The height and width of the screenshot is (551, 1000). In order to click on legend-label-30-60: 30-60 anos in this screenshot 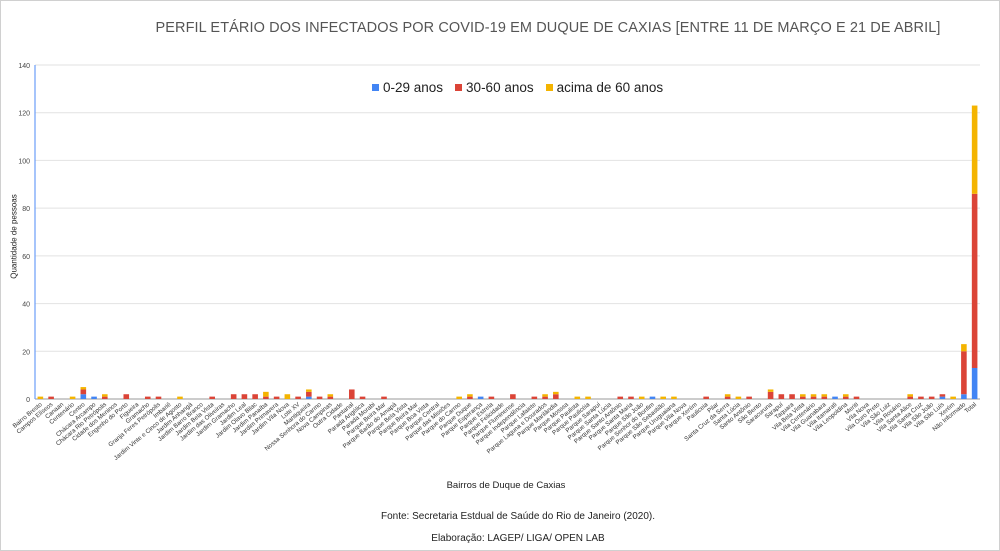, I will do `click(500, 87)`.